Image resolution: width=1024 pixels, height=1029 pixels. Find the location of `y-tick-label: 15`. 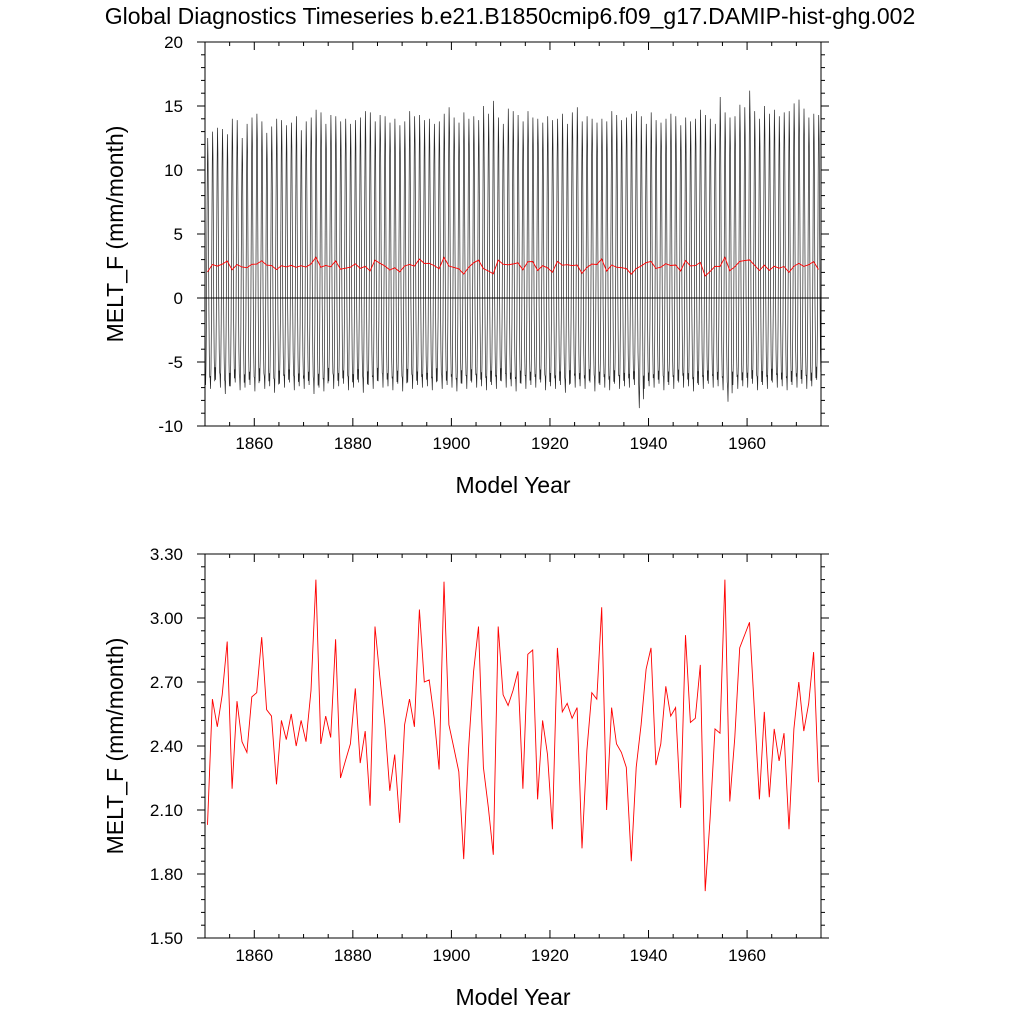

y-tick-label: 15 is located at coordinates (173, 106).